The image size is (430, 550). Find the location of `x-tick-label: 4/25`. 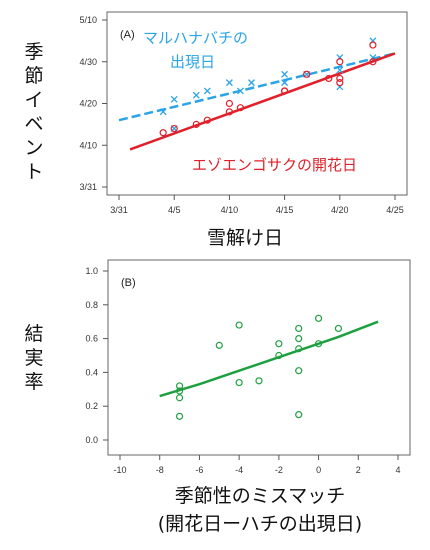

x-tick-label: 4/25 is located at coordinates (395, 210).